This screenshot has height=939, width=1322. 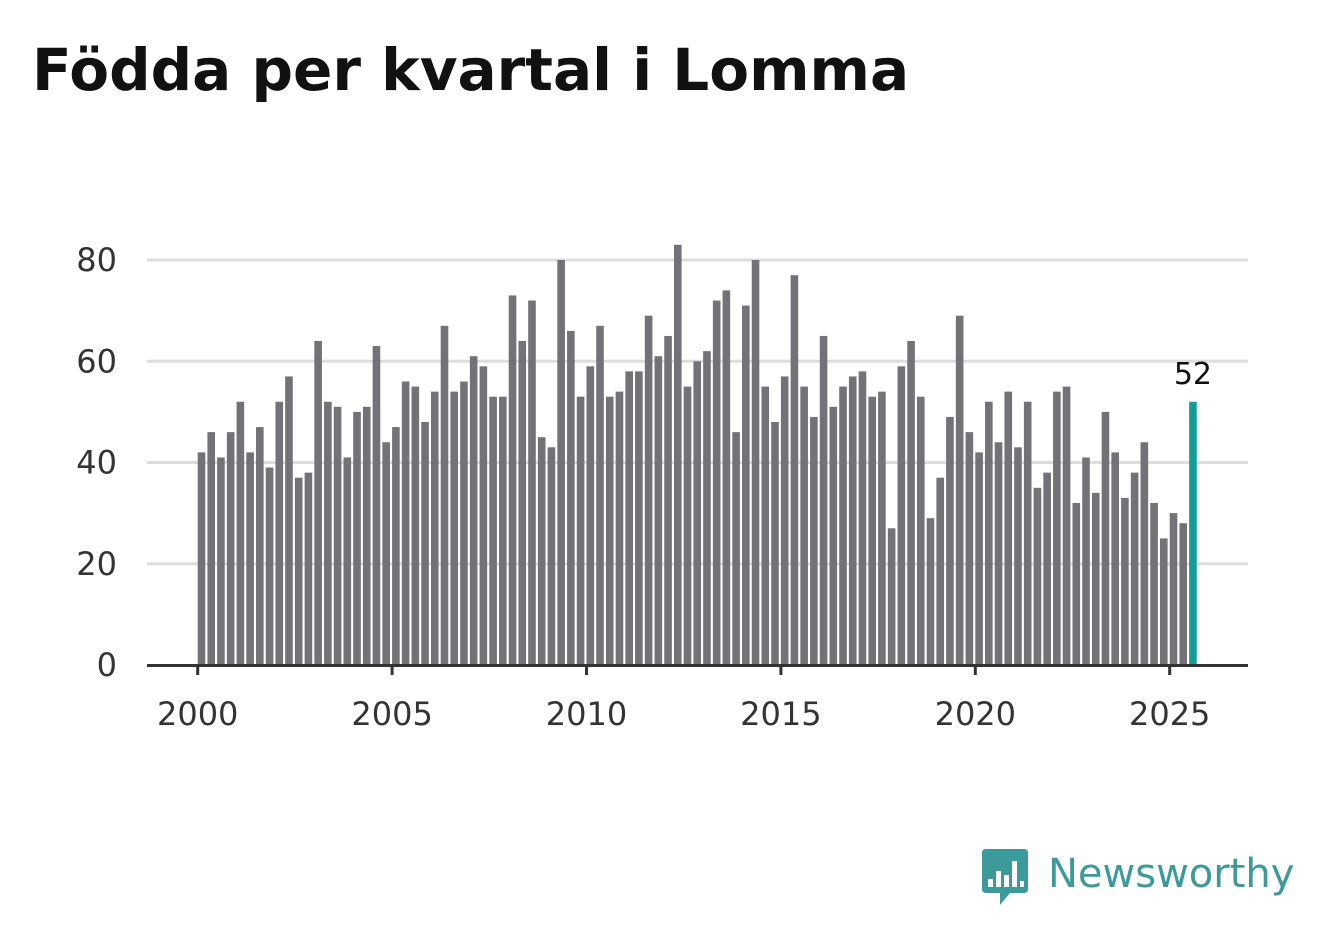 What do you see at coordinates (1137, 878) in the screenshot?
I see `brand-logo: Newsworthy` at bounding box center [1137, 878].